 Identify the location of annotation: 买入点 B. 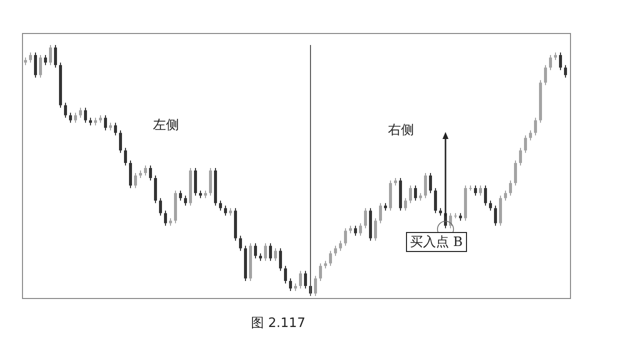
(436, 242).